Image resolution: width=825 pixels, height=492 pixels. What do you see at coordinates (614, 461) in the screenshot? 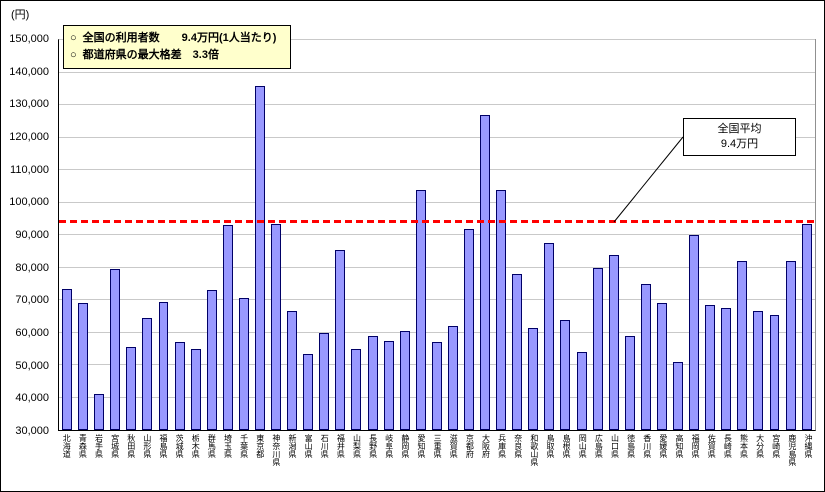
I see `x-axis-label-cell: 山口県` at bounding box center [614, 461].